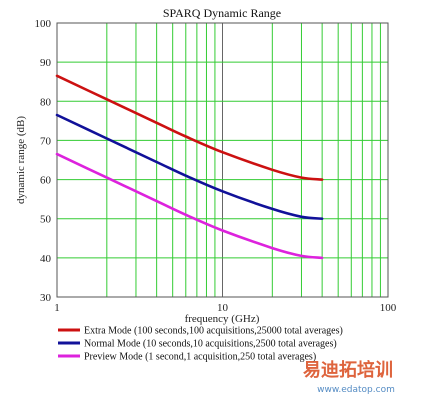 The height and width of the screenshot is (400, 427). I want to click on y-tick-labels: 30 40 50 60 70 80 90 100, so click(43, 161).